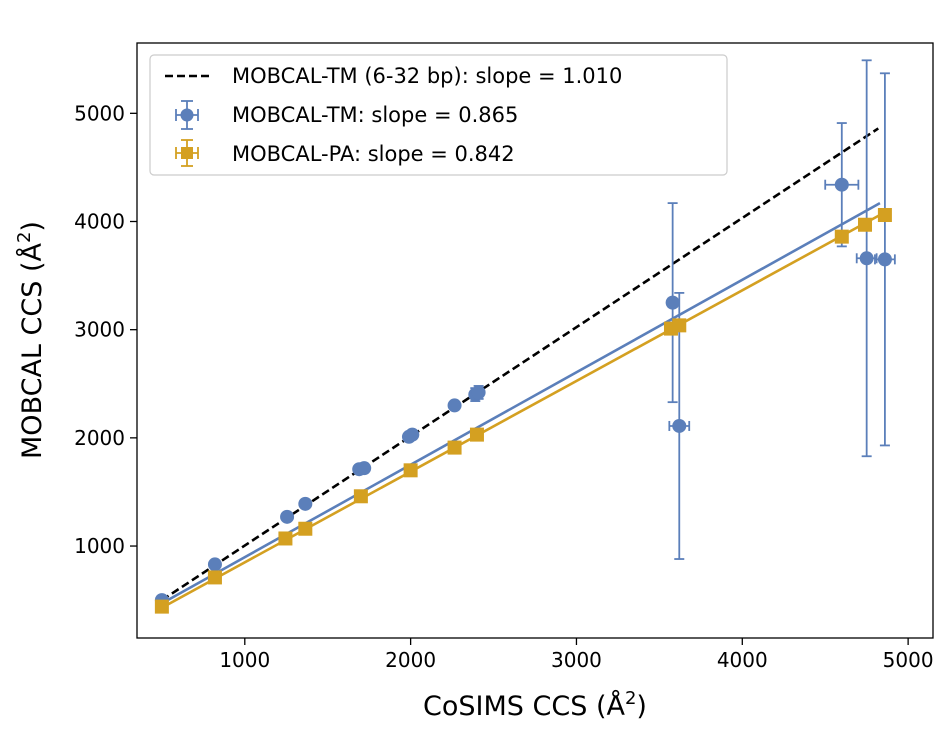 Image resolution: width=949 pixels, height=736 pixels. Describe the element at coordinates (99, 438) in the screenshot. I see `y-tick-label: 2000` at that location.